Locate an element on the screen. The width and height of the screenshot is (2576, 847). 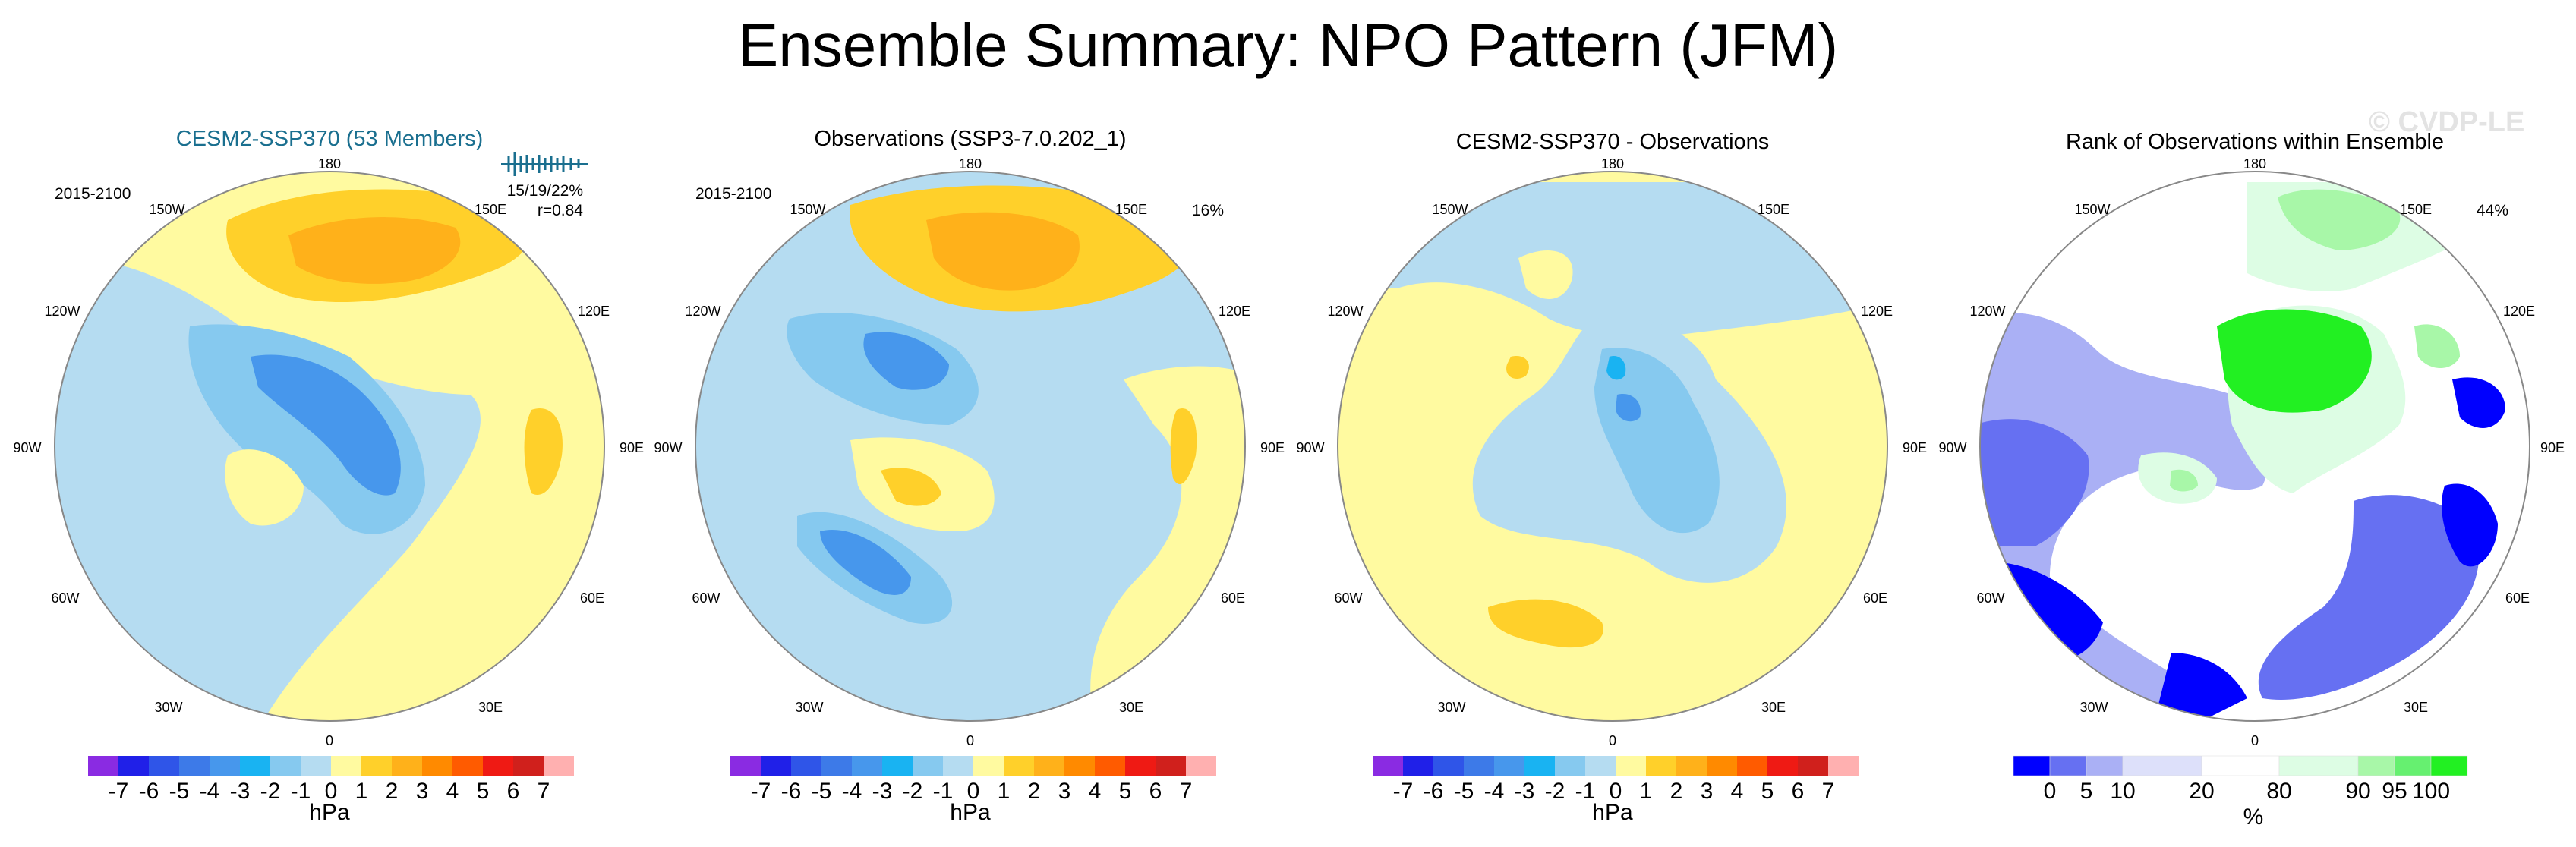
lon-180: 180 is located at coordinates (2254, 164).